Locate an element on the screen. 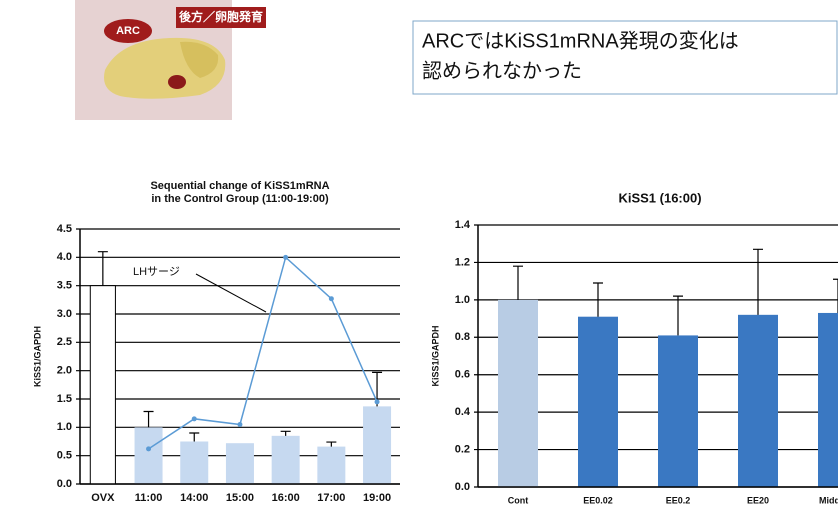 The width and height of the screenshot is (838, 510). y-tick-label: 4.5 is located at coordinates (64, 229).